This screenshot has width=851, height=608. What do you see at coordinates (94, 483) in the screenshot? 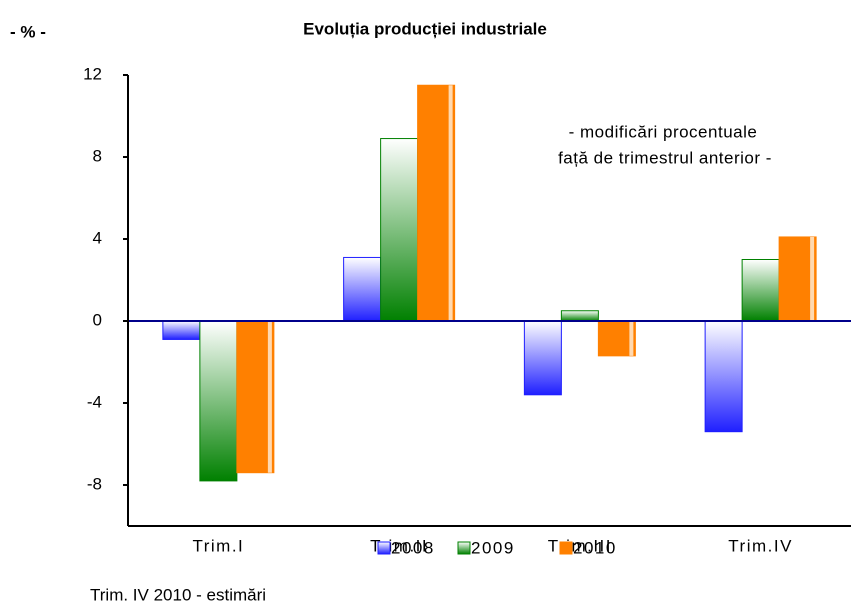
I see `y-tick-label: -8` at bounding box center [94, 483].